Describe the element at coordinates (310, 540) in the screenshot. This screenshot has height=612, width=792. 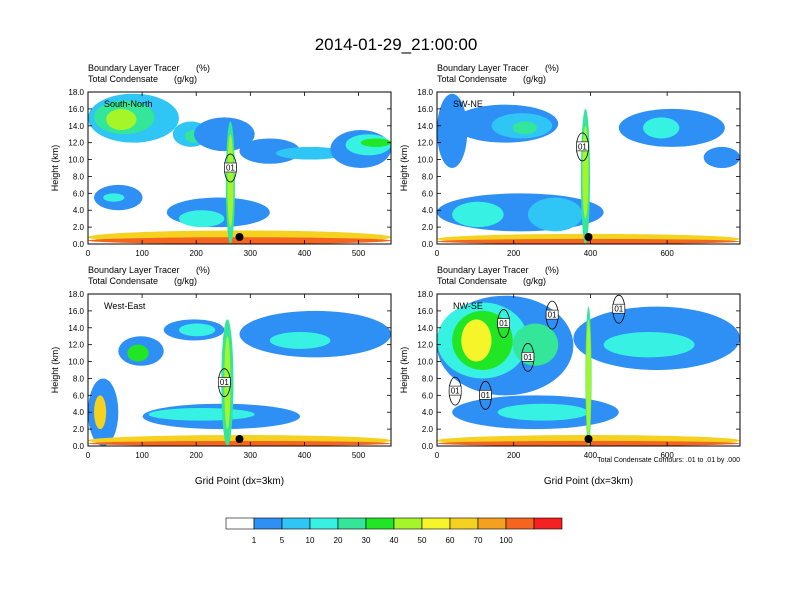
I see `colorbar-label: 10` at that location.